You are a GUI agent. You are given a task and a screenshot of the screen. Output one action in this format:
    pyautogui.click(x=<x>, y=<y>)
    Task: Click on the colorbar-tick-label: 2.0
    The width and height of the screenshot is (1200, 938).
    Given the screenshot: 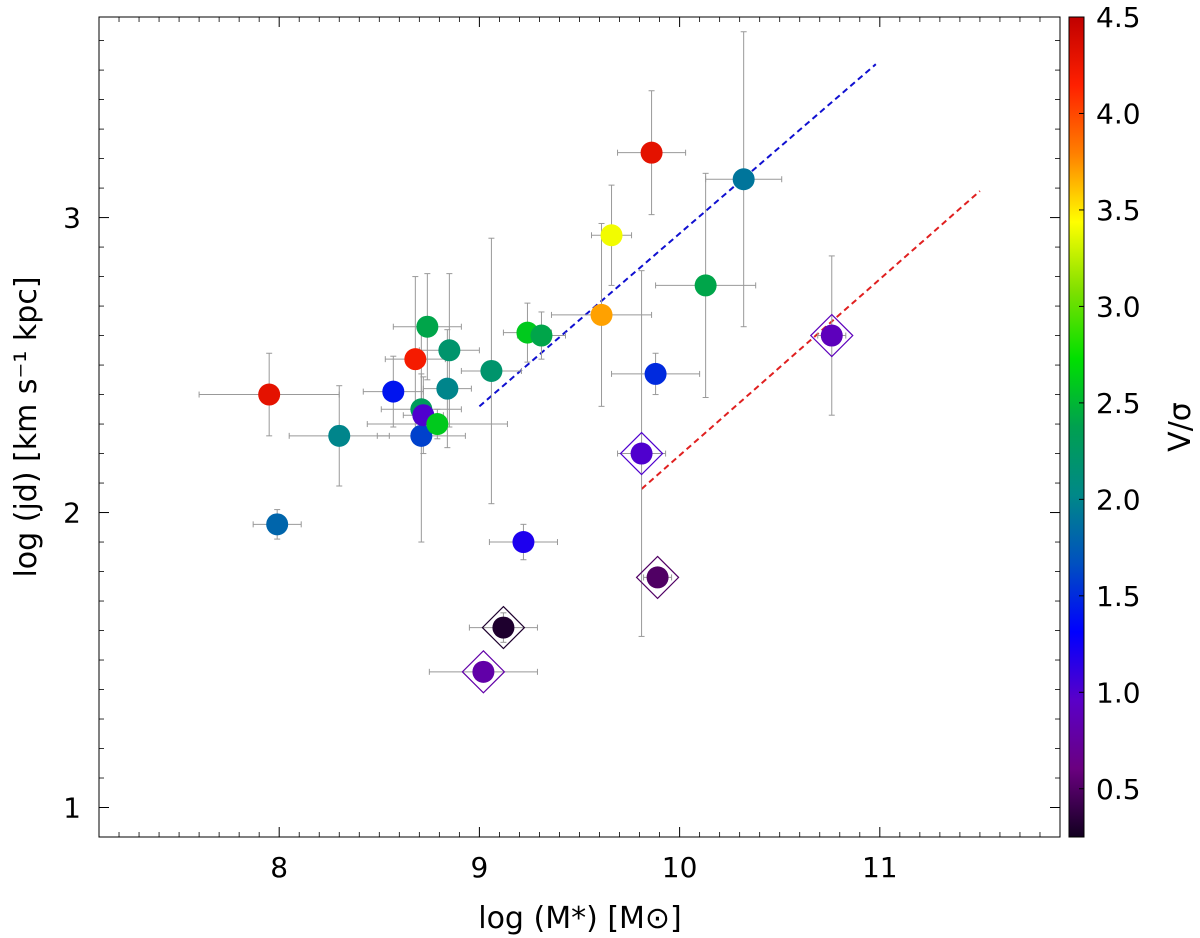 What is the action you would take?
    pyautogui.click(x=1118, y=499)
    